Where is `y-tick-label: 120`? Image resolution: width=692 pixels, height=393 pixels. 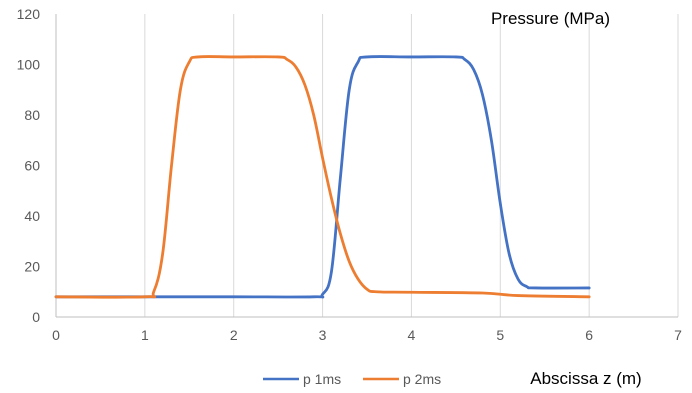
y-tick-label: 120 is located at coordinates (29, 14).